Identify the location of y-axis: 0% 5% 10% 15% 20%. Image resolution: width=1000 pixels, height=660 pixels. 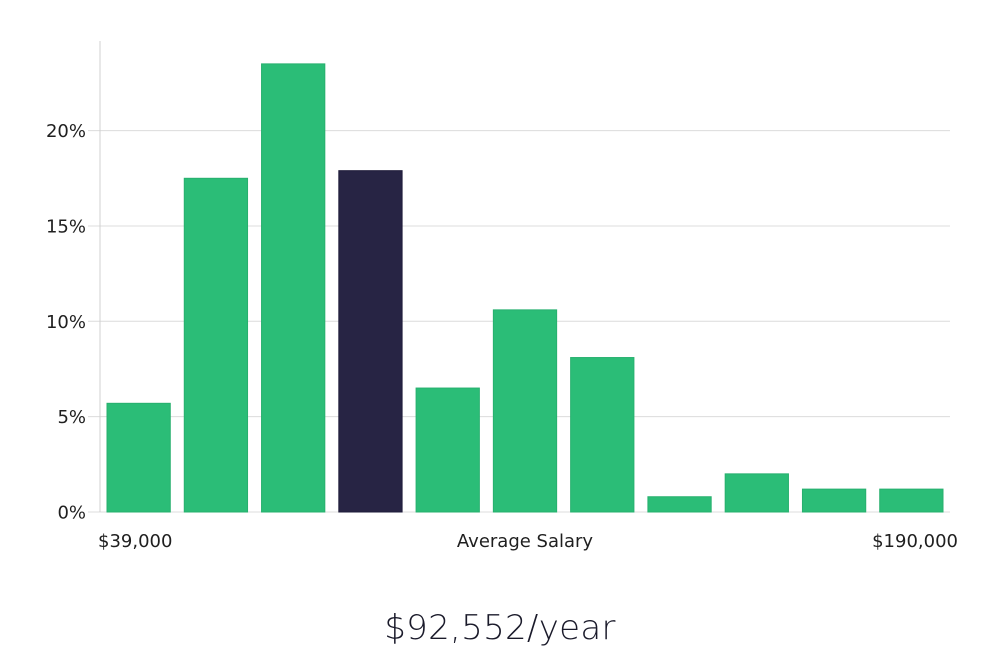
(73, 282).